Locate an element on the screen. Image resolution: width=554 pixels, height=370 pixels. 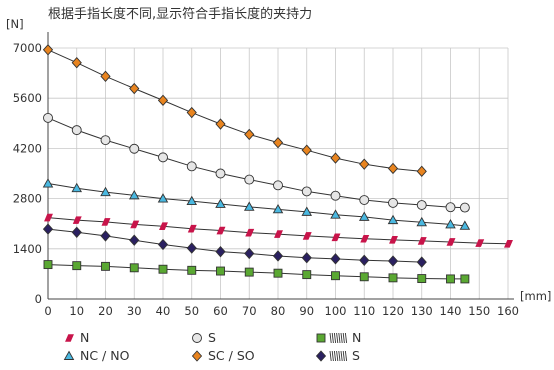
x-tick-label: 150 is located at coordinates (479, 311).